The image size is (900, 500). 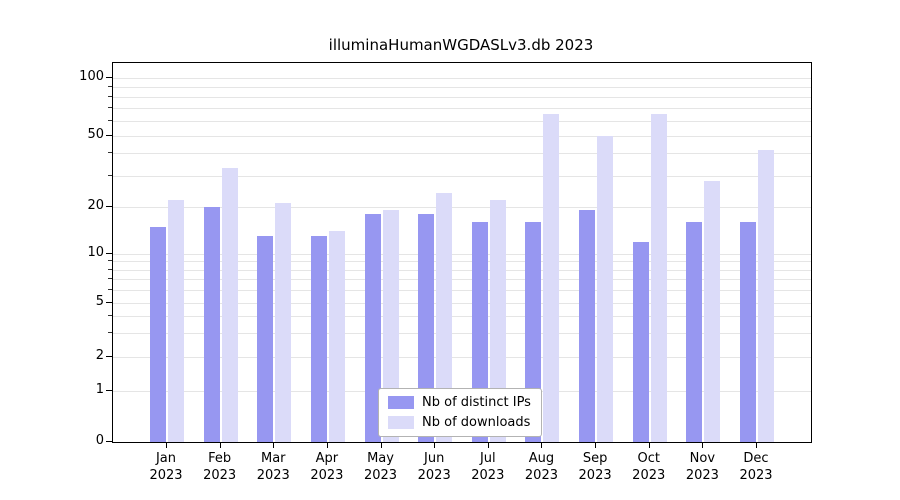 I want to click on x-tick-label-jul: Jul 2023, so click(x=488, y=467).